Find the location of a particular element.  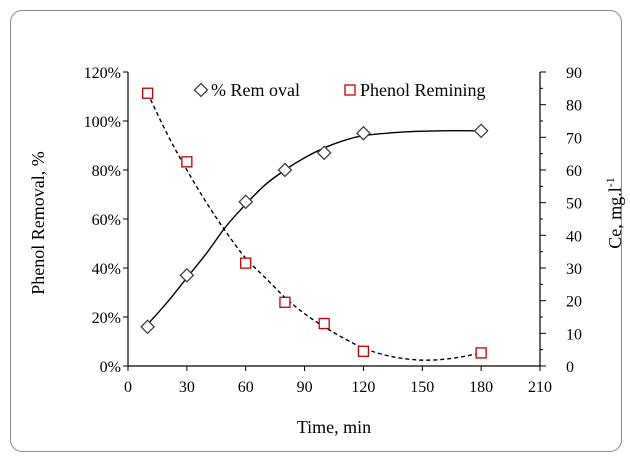

y-right-tick-label: 80 is located at coordinates (574, 106).